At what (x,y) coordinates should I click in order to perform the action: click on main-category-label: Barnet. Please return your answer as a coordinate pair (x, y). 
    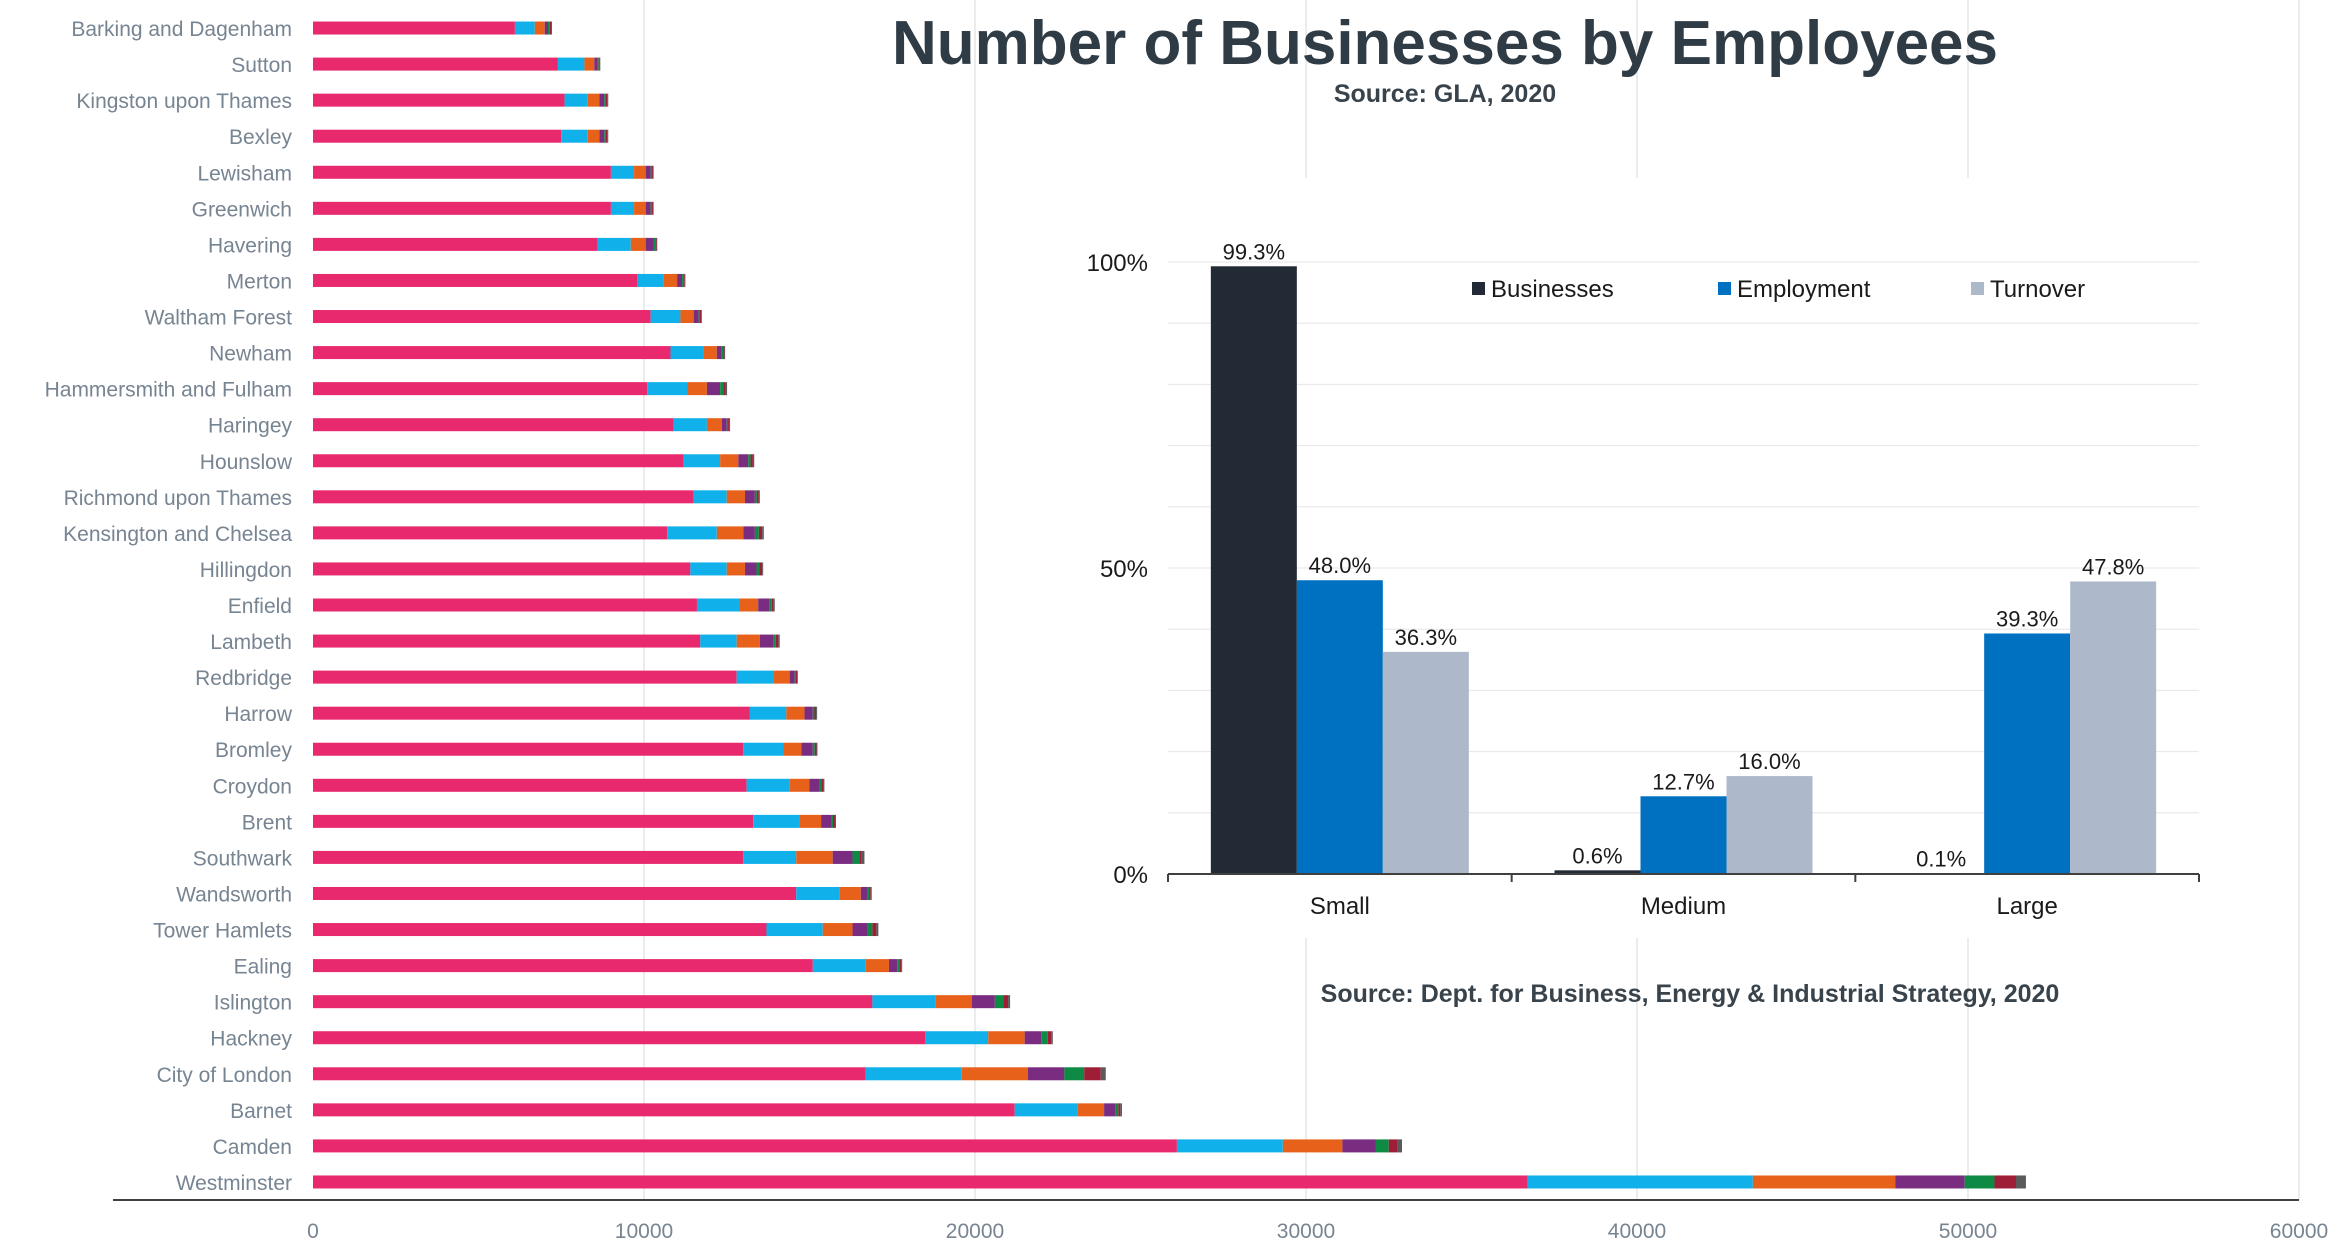
    Looking at the image, I should click on (261, 1111).